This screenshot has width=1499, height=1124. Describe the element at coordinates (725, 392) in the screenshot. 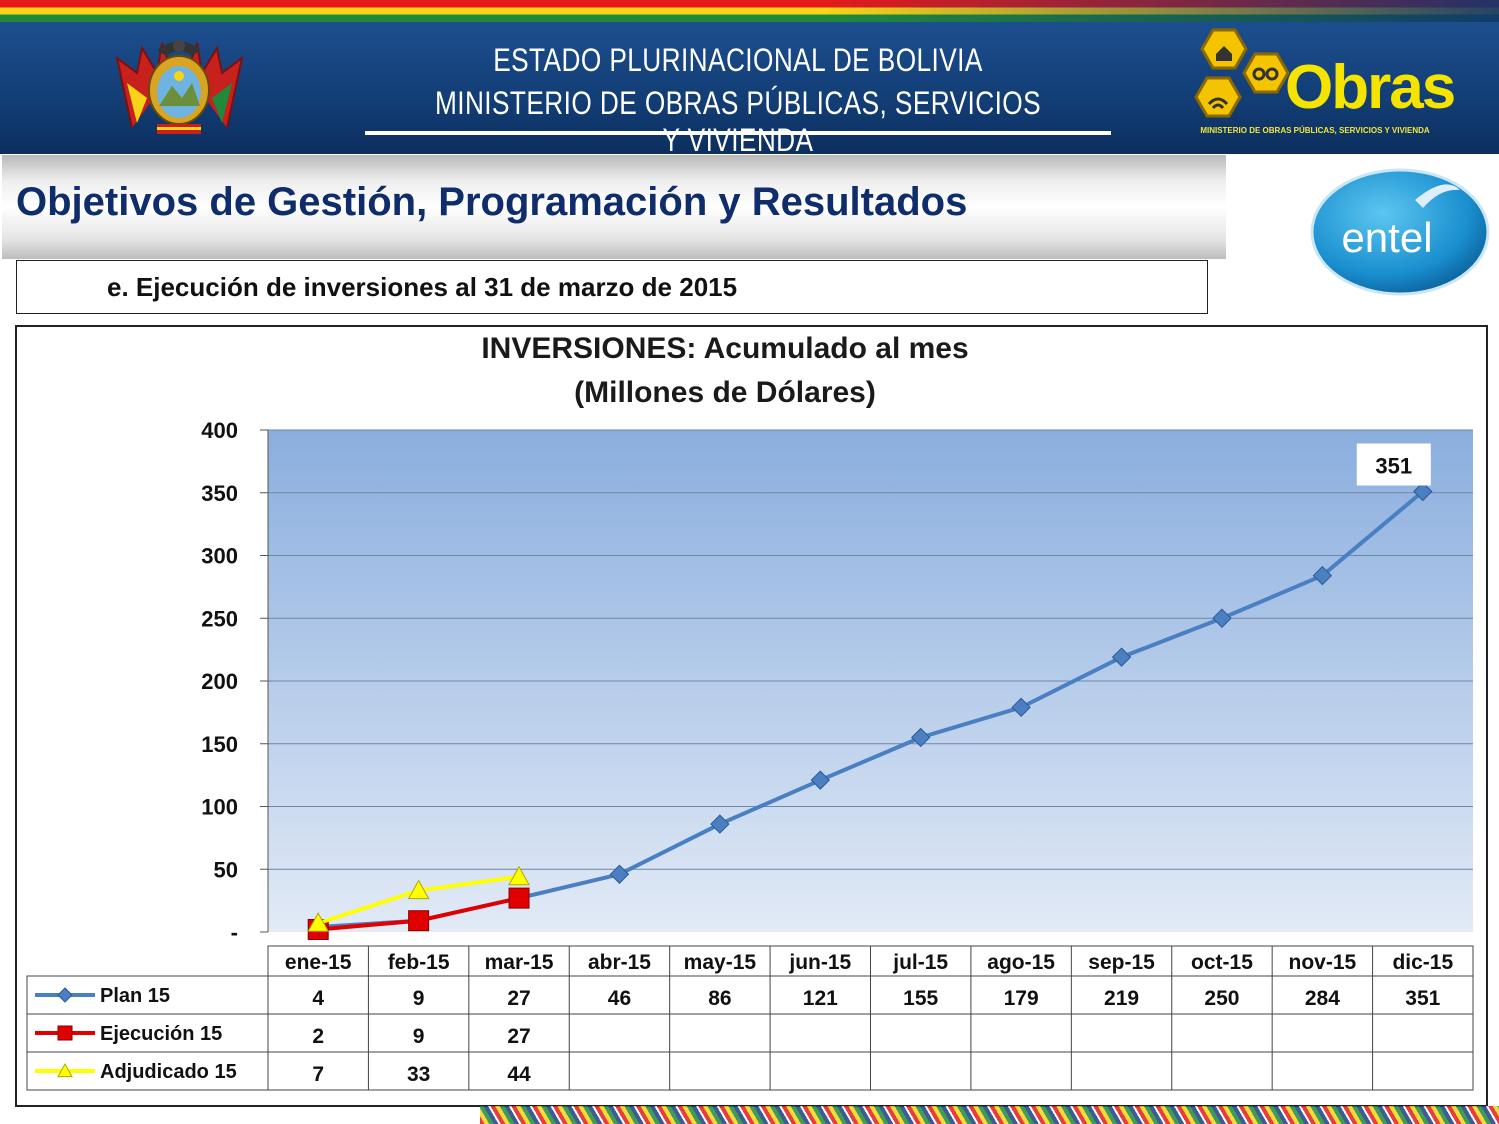

I see `chart-subtitle: (Millones de Dólares)` at that location.